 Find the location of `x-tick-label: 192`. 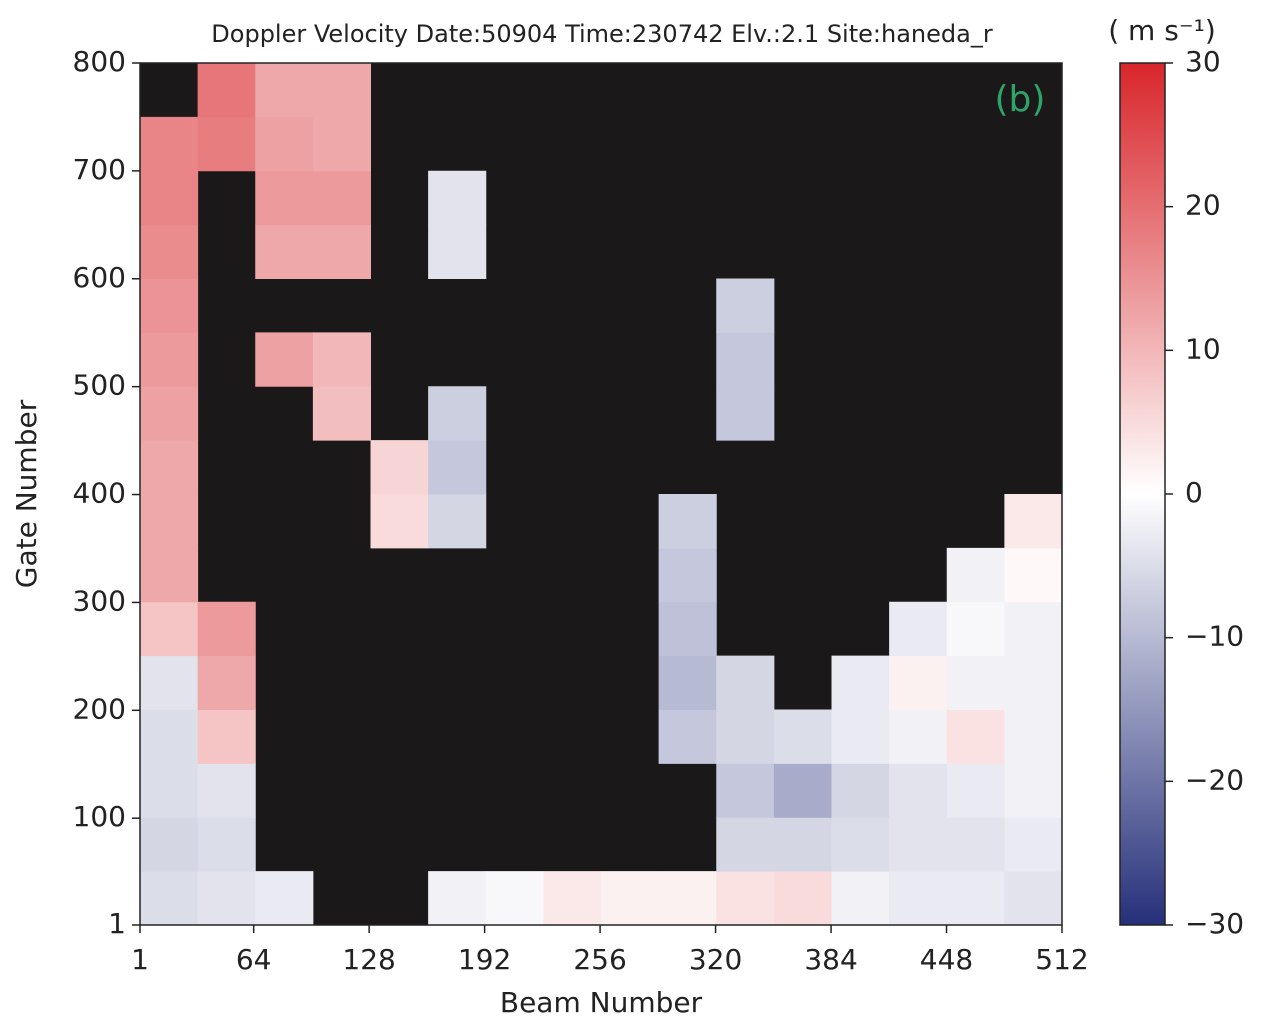

x-tick-label: 192 is located at coordinates (484, 959).